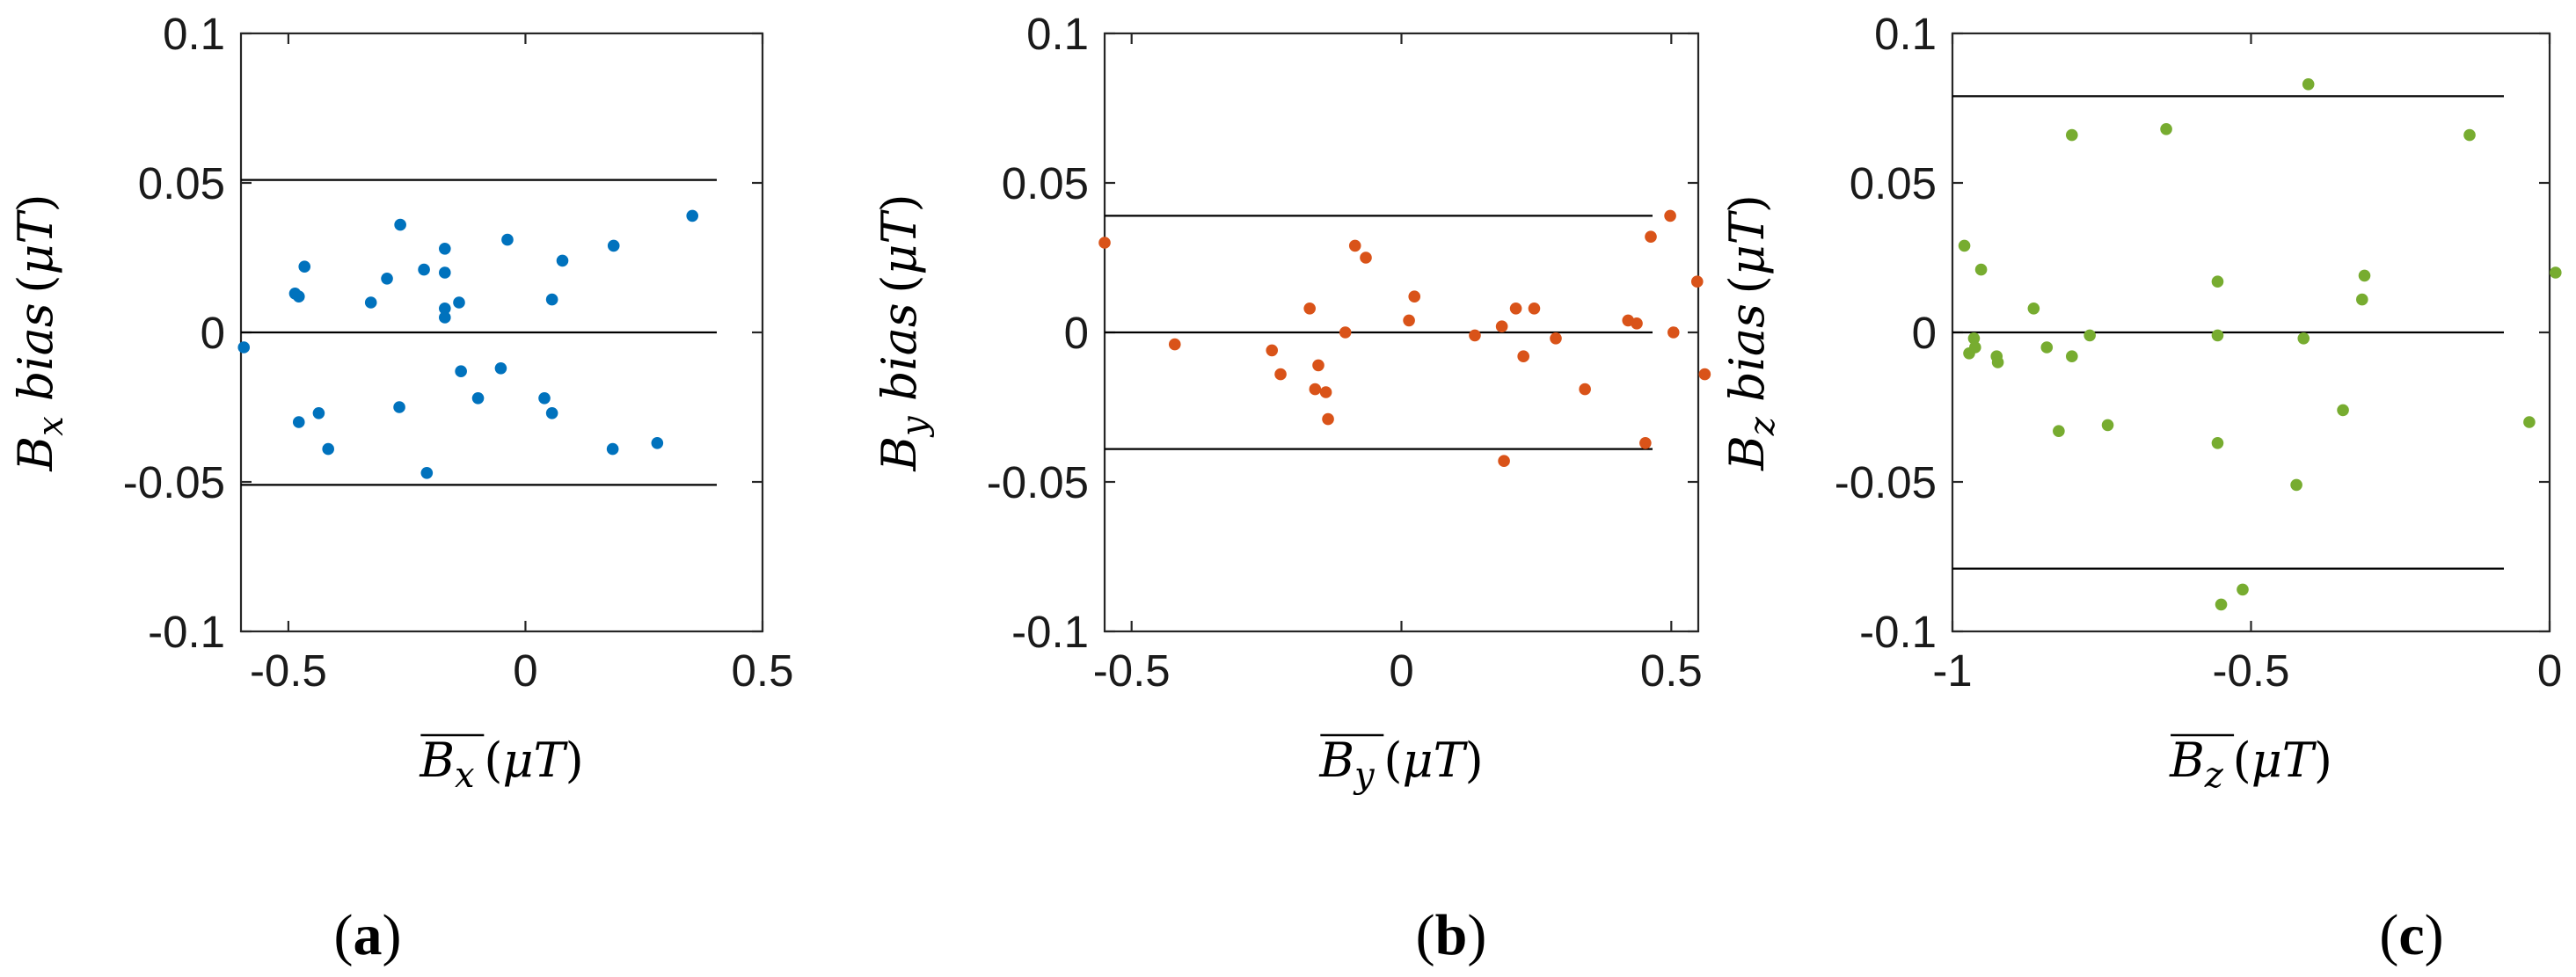 This screenshot has height=977, width=2576. Describe the element at coordinates (2411, 935) in the screenshot. I see `panel-label-letter: c` at that location.